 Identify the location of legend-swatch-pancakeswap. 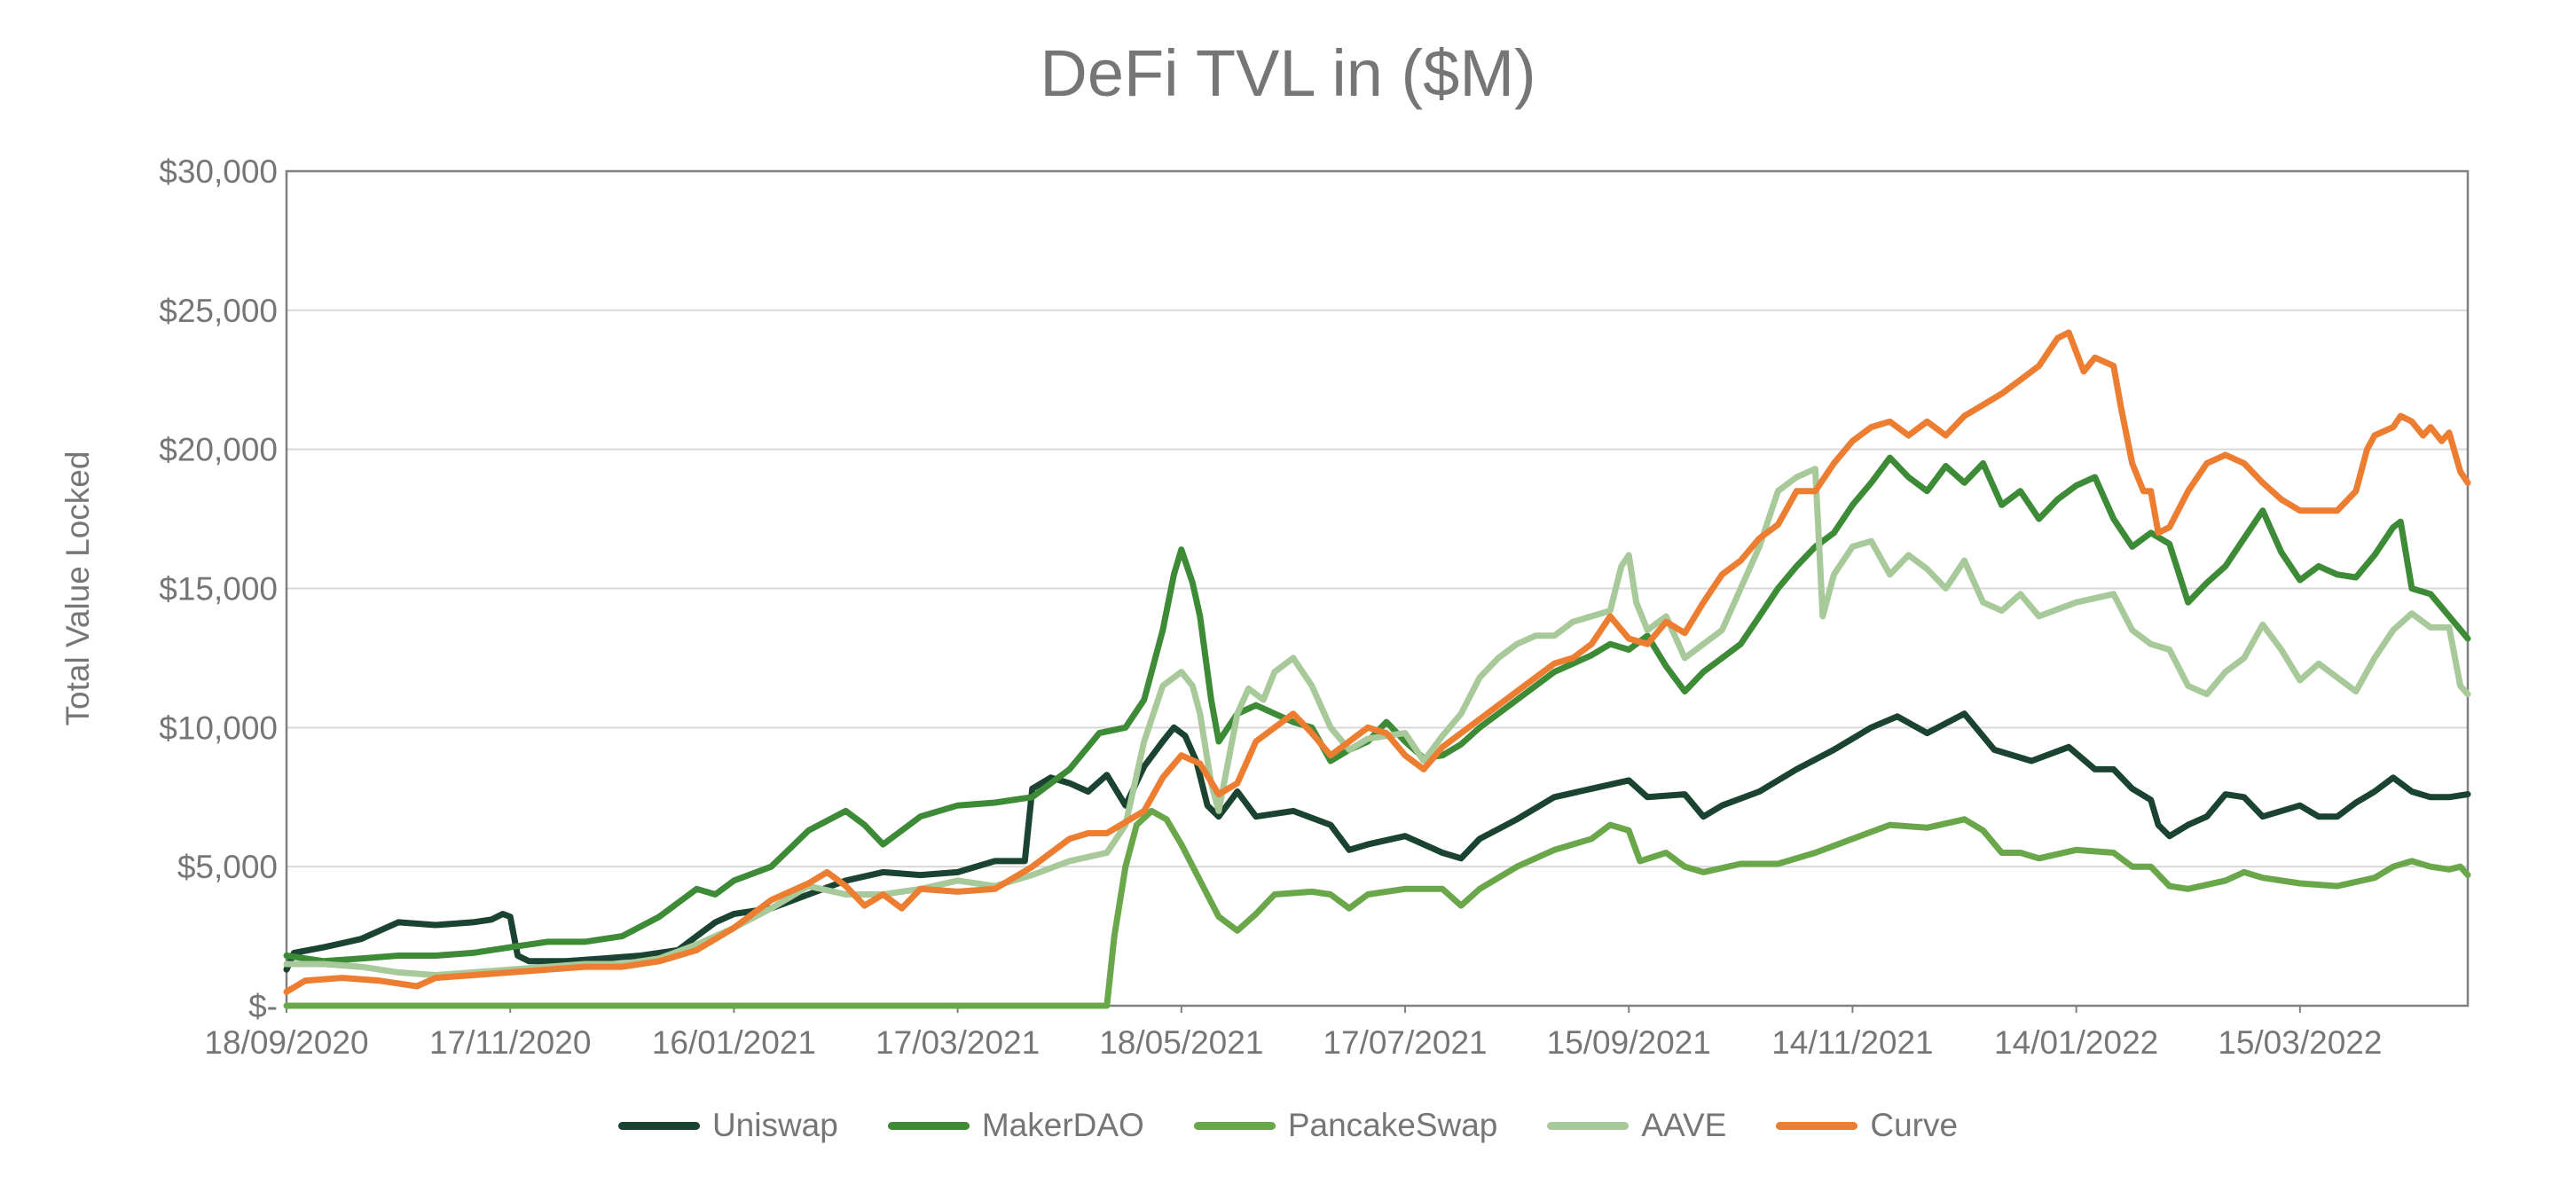
(1234, 1125).